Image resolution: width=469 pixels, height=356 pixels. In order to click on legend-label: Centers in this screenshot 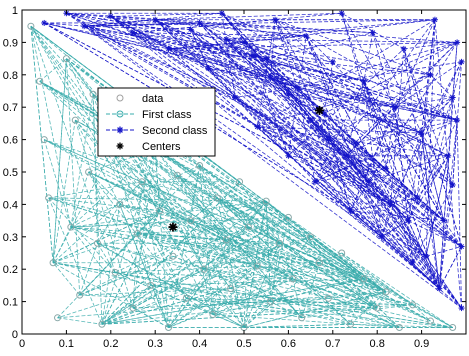, I will do `click(161, 147)`.